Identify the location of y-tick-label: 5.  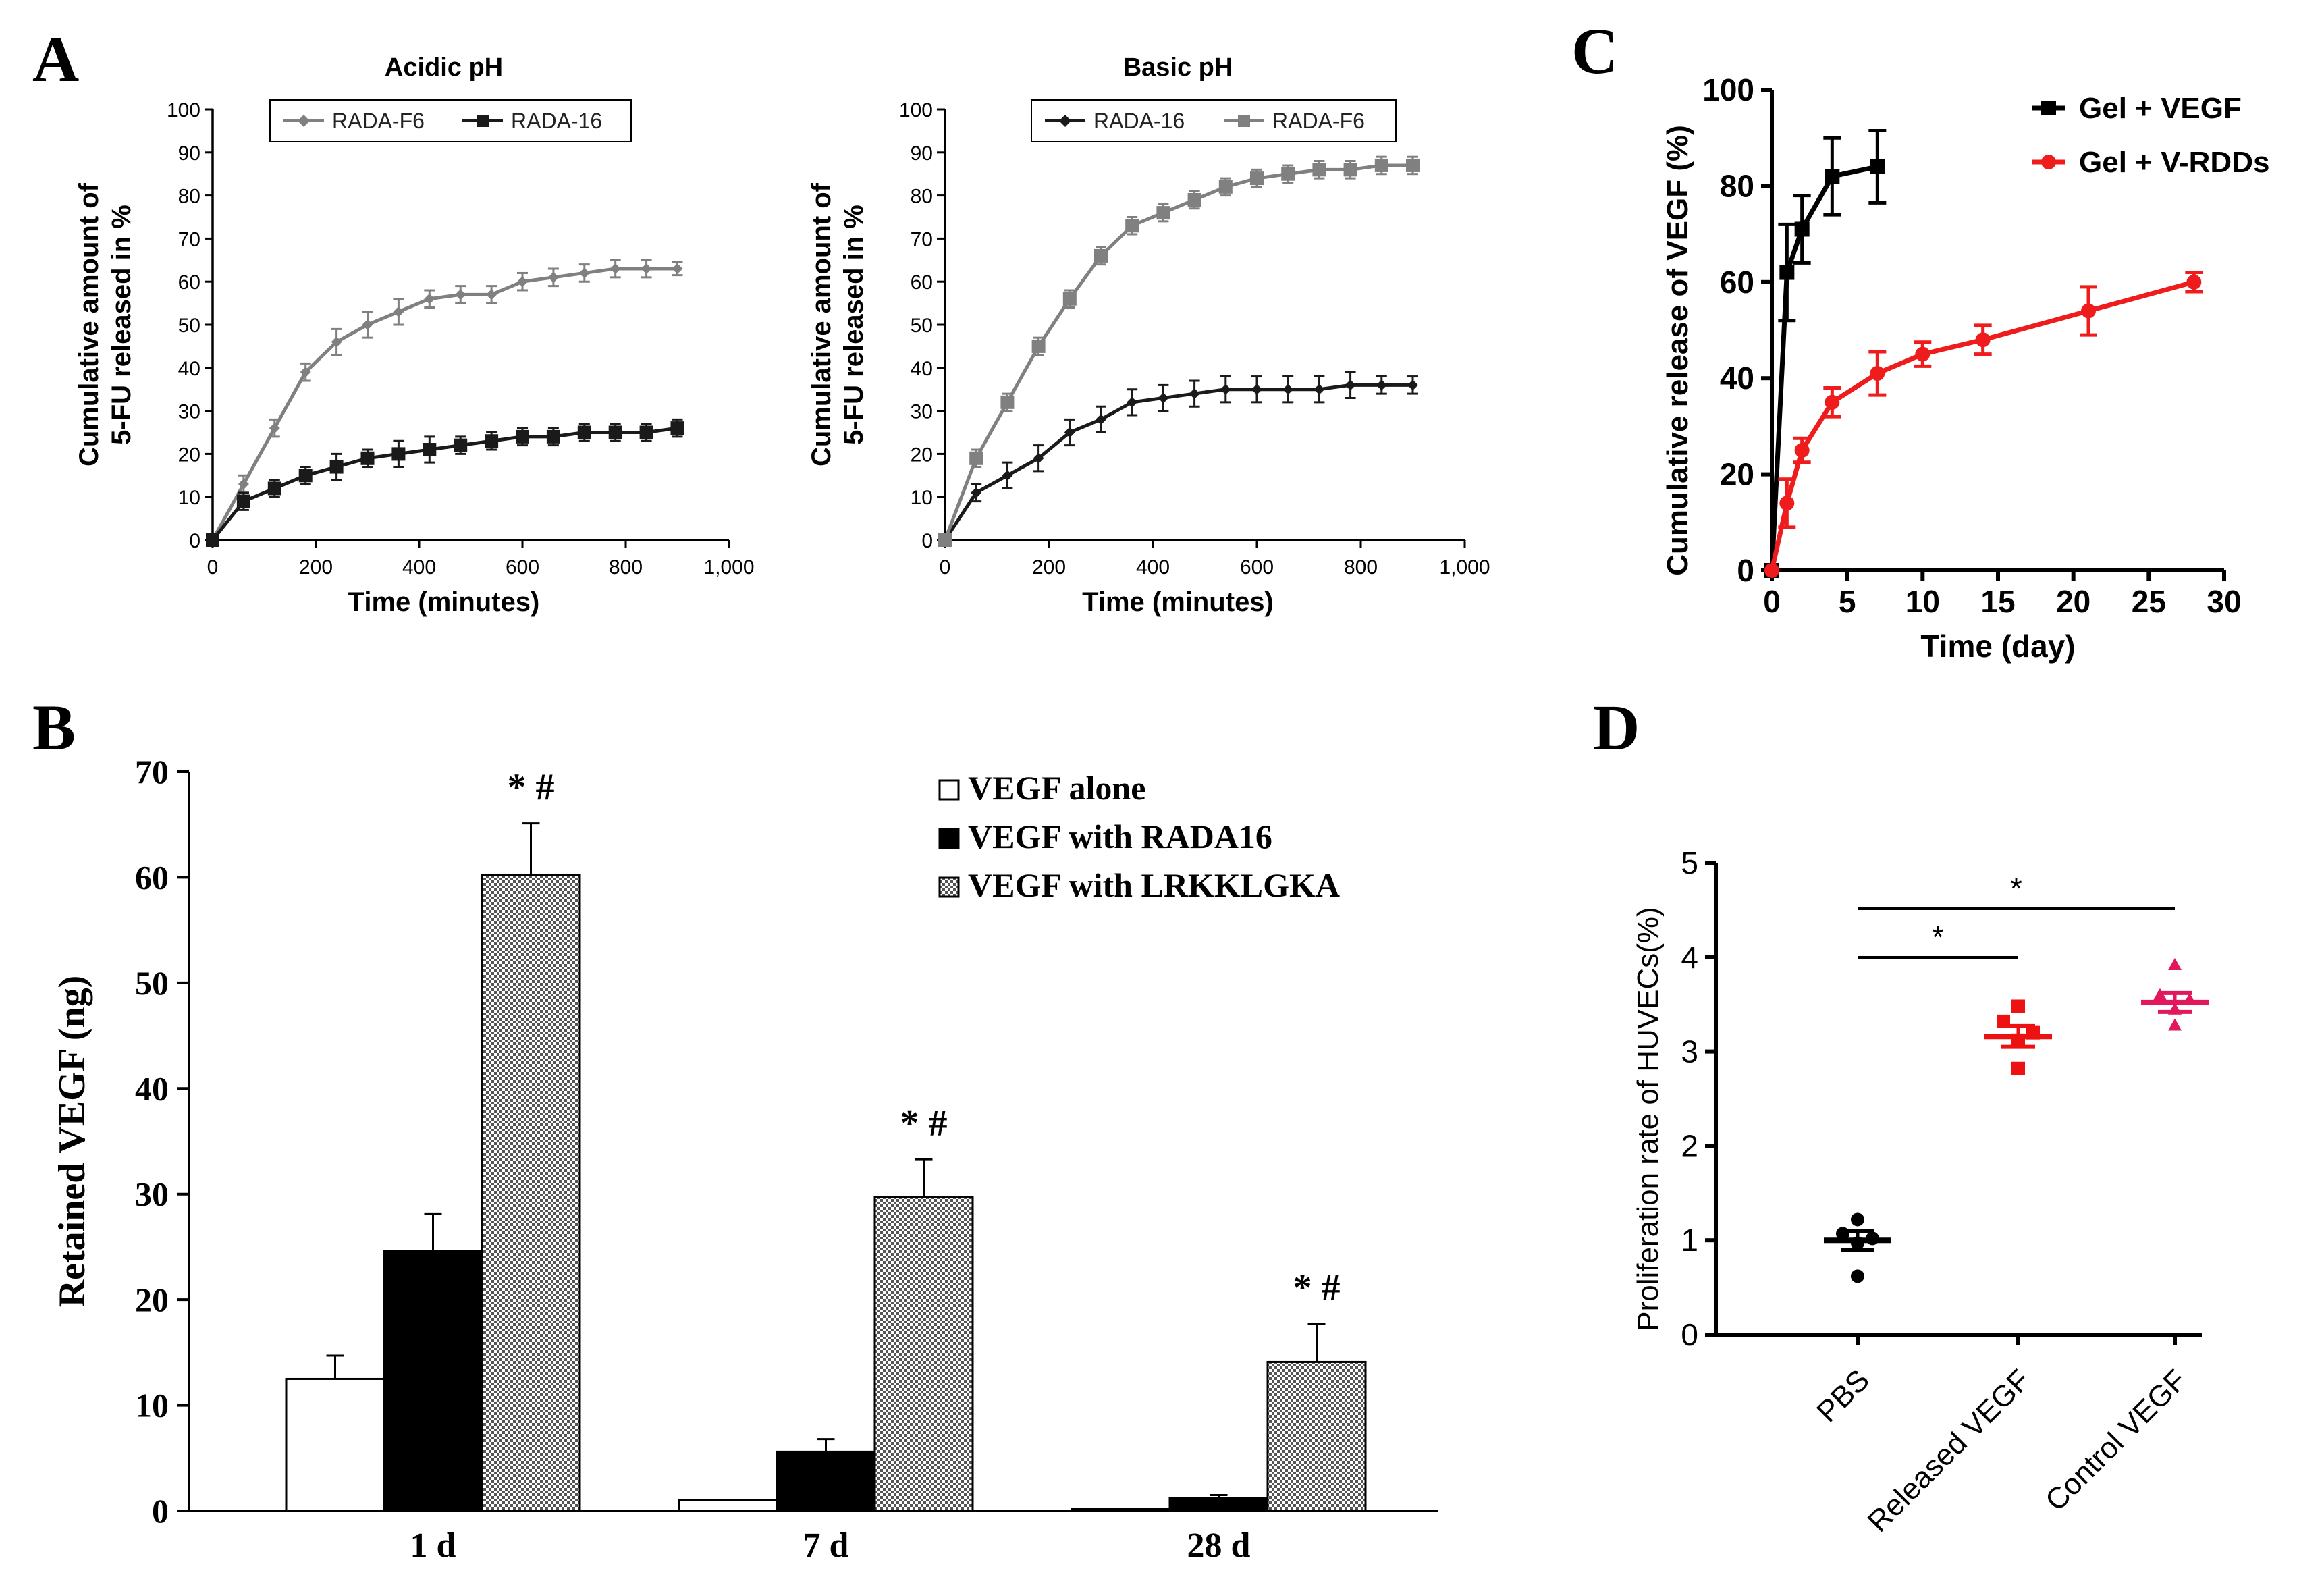
(1690, 863).